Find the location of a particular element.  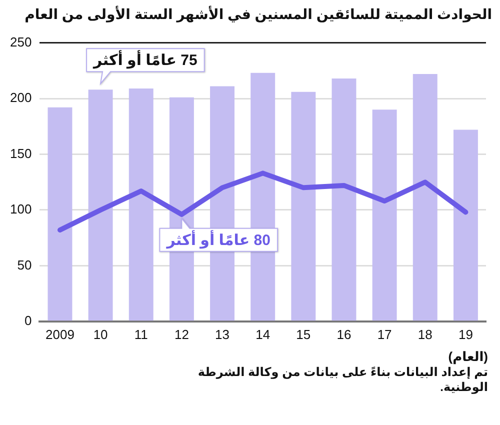

series-label: 75 عامًا أو أكثر is located at coordinates (145, 60).